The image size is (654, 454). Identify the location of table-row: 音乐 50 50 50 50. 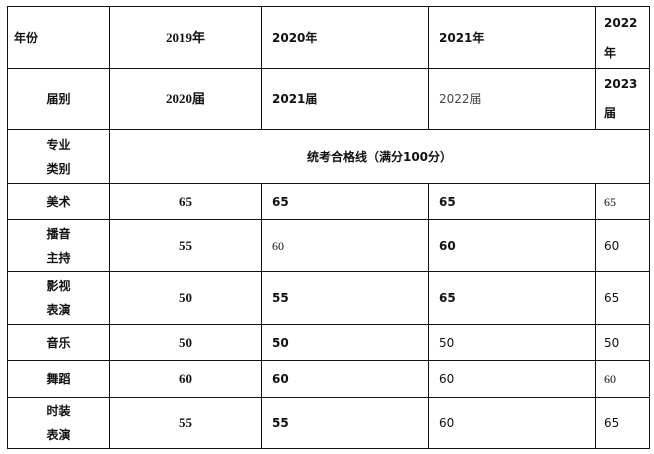
(328, 342).